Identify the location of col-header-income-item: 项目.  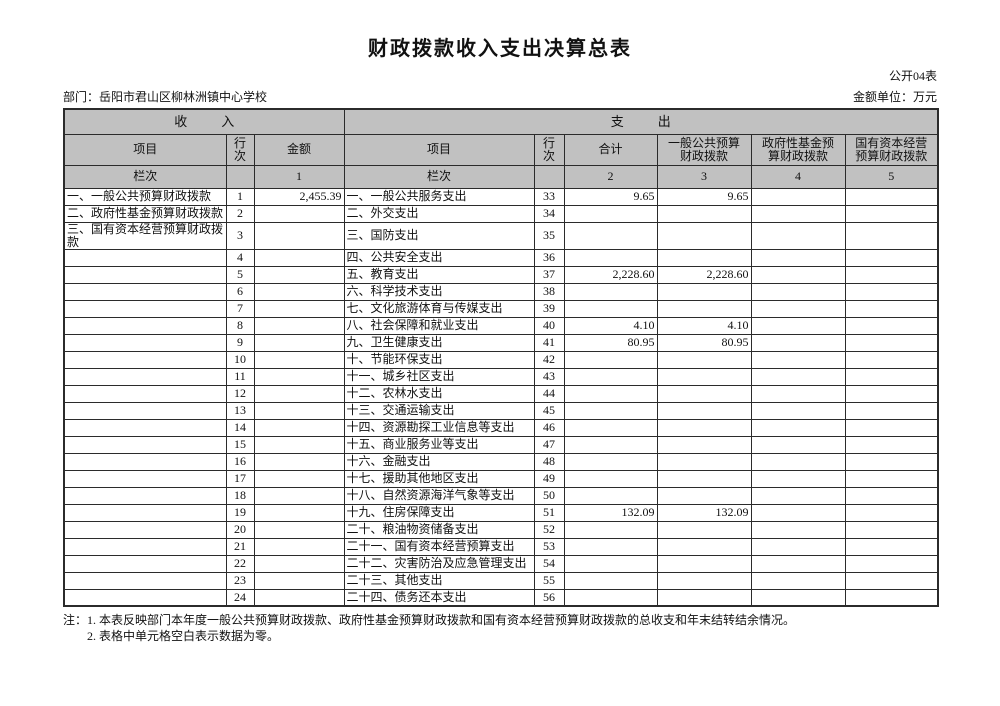
(145, 149).